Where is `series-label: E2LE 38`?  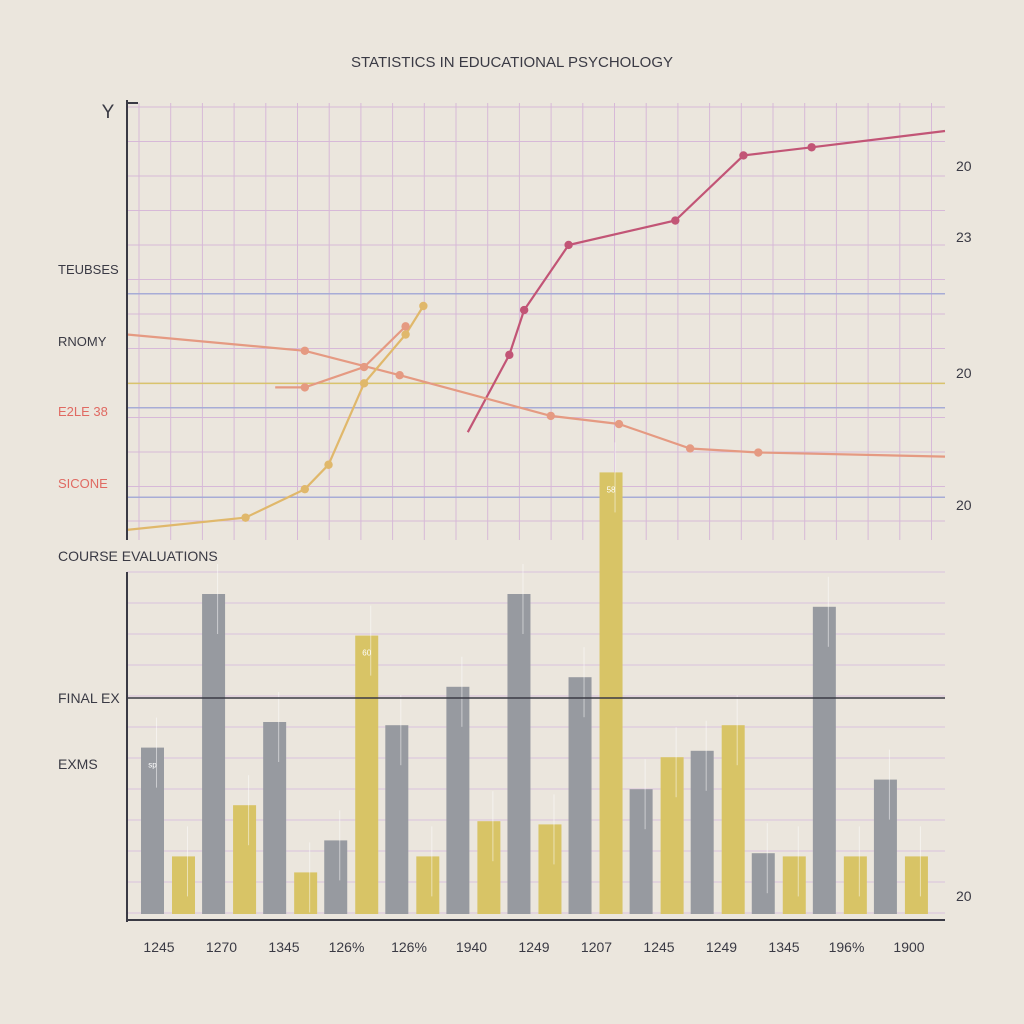
series-label: E2LE 38 is located at coordinates (83, 411).